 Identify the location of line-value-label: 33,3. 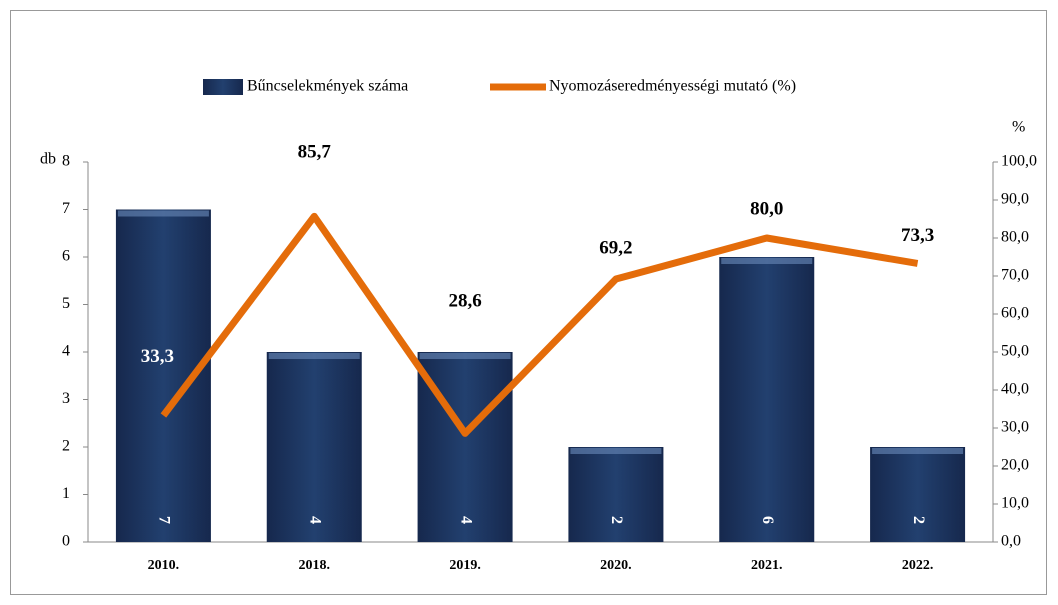
(157, 356).